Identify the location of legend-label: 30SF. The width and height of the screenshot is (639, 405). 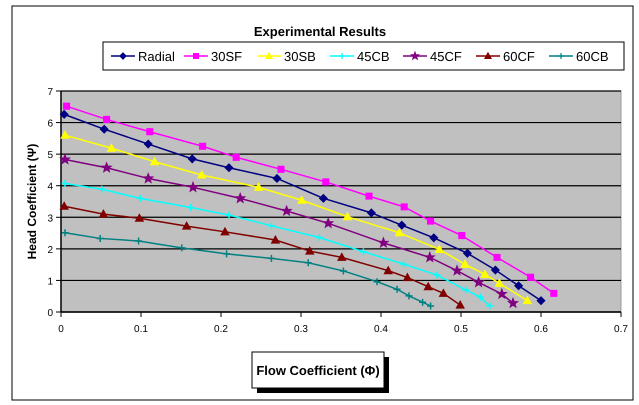
(226, 56).